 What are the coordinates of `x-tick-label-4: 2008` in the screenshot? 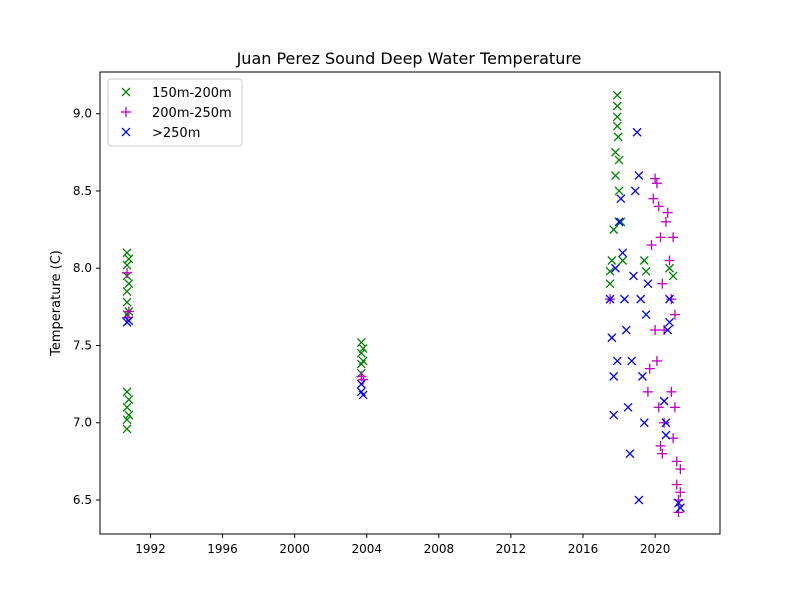 It's located at (439, 549).